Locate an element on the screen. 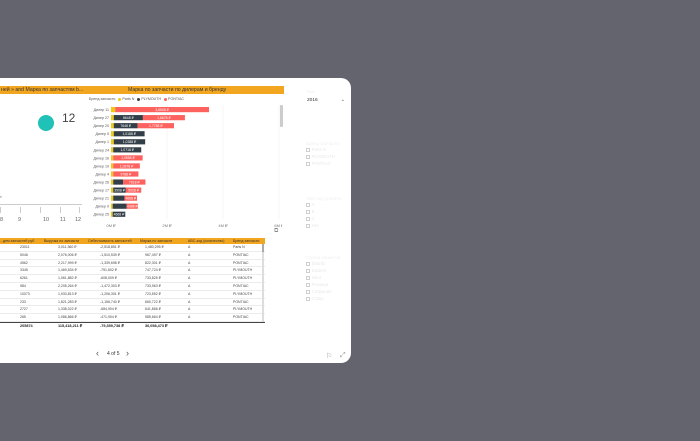 This screenshot has height=441, width=700. kpi-dot is located at coordinates (46, 123).